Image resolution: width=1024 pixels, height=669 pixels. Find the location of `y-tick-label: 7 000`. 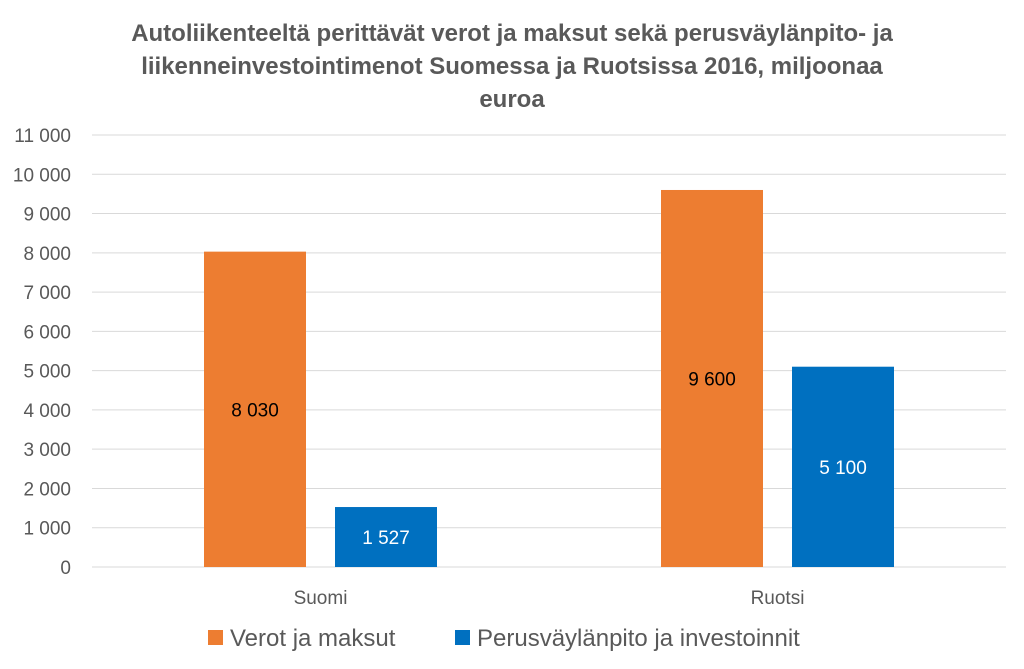

y-tick-label: 7 000 is located at coordinates (47, 293).